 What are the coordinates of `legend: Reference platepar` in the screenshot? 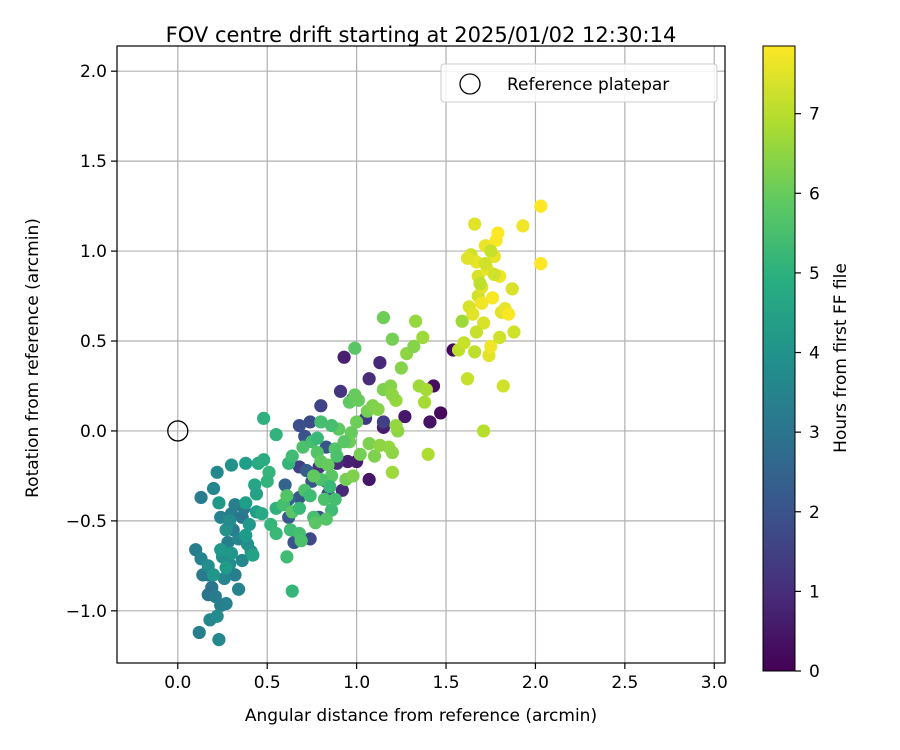 It's located at (579, 83).